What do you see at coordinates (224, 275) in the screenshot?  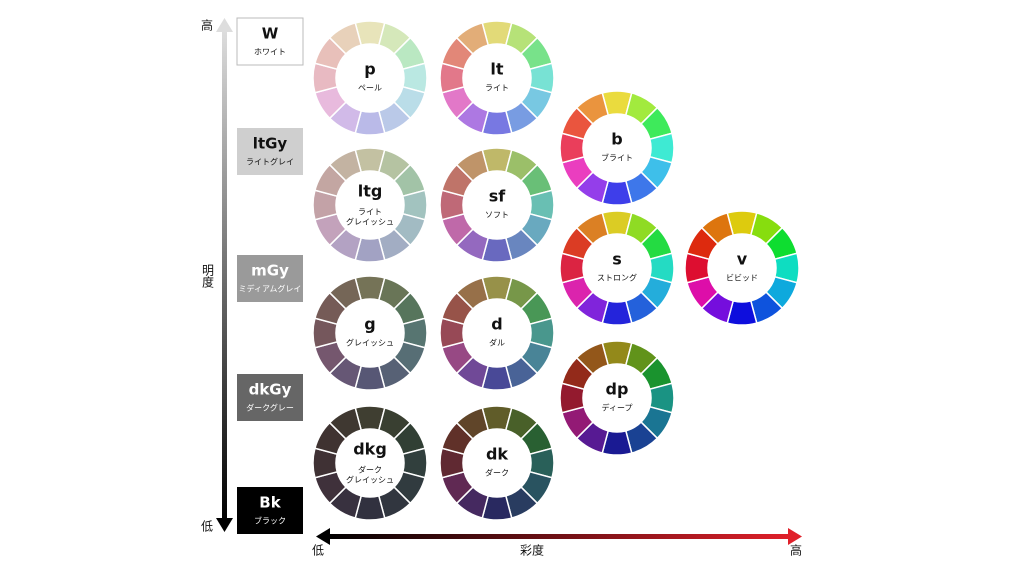 I see `vertical-axis` at bounding box center [224, 275].